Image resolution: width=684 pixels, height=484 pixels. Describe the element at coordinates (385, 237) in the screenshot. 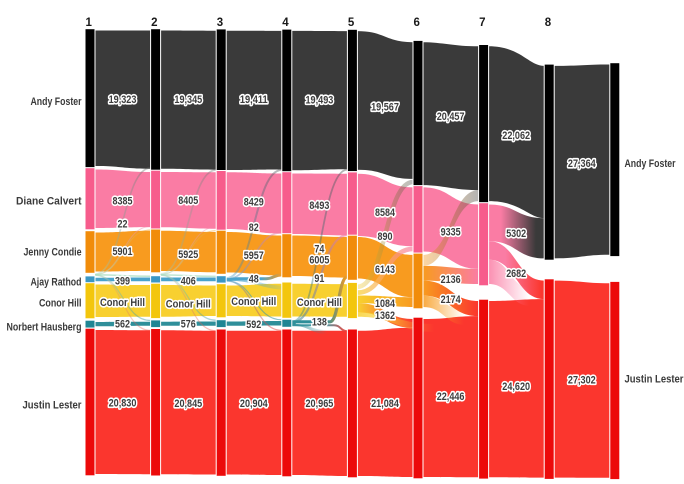

I see `svg-text: 890` at that location.